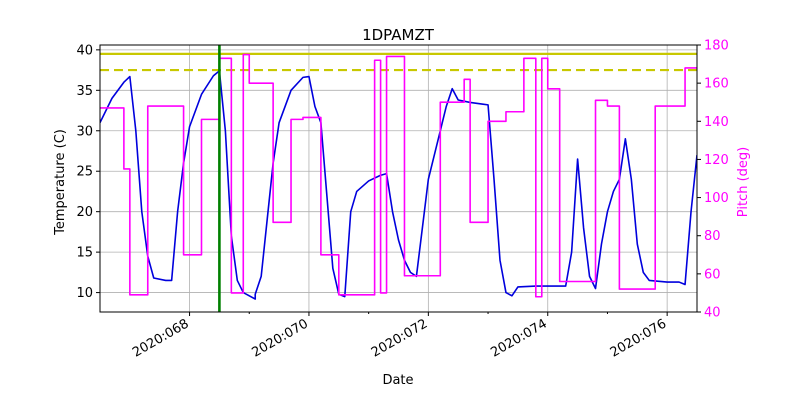 The width and height of the screenshot is (800, 400). What do you see at coordinates (84, 212) in the screenshot?
I see `y-tick-label: 20` at bounding box center [84, 212].